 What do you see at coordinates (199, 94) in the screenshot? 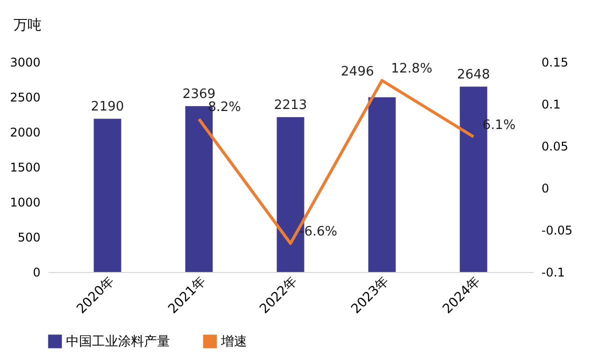
I see `data-label: 2369` at bounding box center [199, 94].